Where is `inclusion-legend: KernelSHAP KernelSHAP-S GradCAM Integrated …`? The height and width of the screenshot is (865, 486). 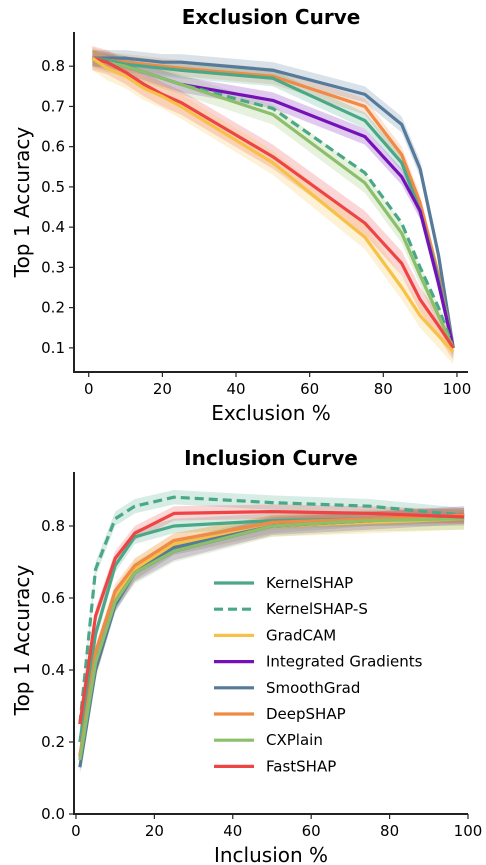 inclusion-legend: KernelSHAP KernelSHAP-S GradCAM Integrated … is located at coordinates (318, 674).